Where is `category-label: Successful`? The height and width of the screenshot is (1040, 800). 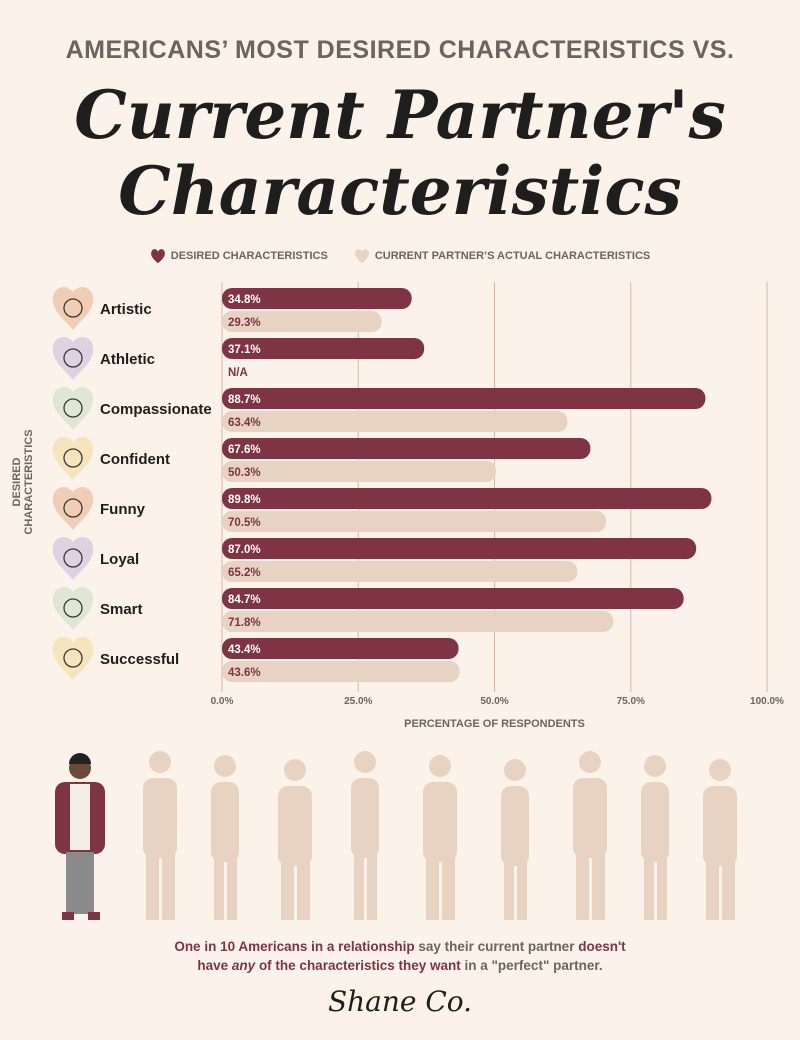 category-label: Successful is located at coordinates (139, 659).